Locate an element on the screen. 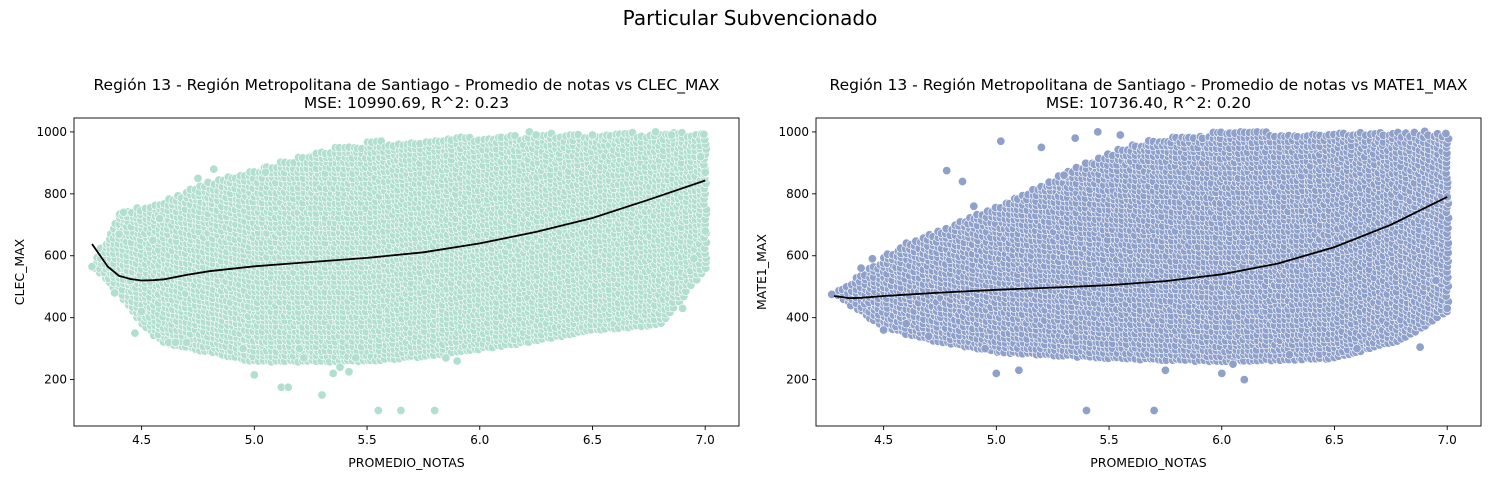  figure-title: Particular Subvencionado is located at coordinates (750, 18).